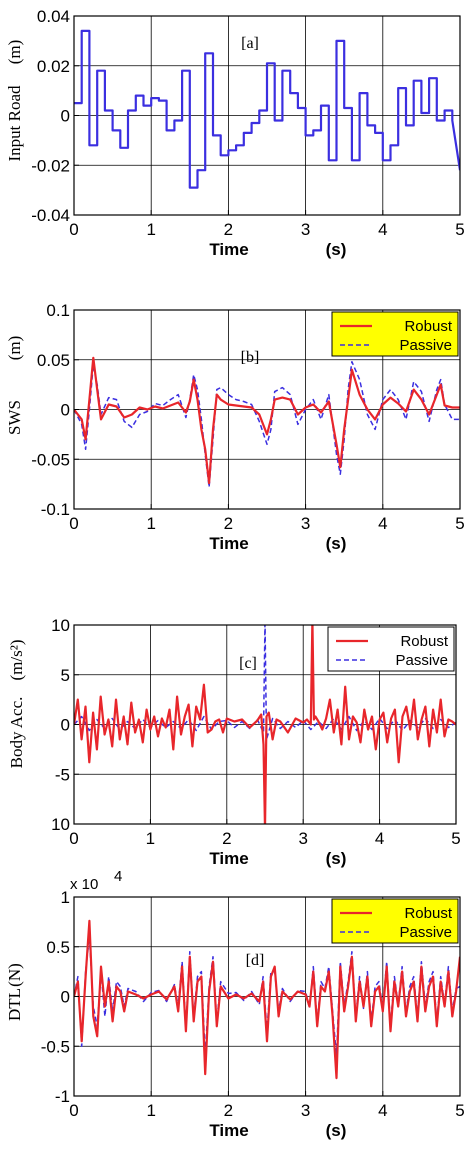 This screenshot has height=1160, width=469. What do you see at coordinates (14, 123) in the screenshot?
I see `y-axis-label: Input Road` at bounding box center [14, 123].